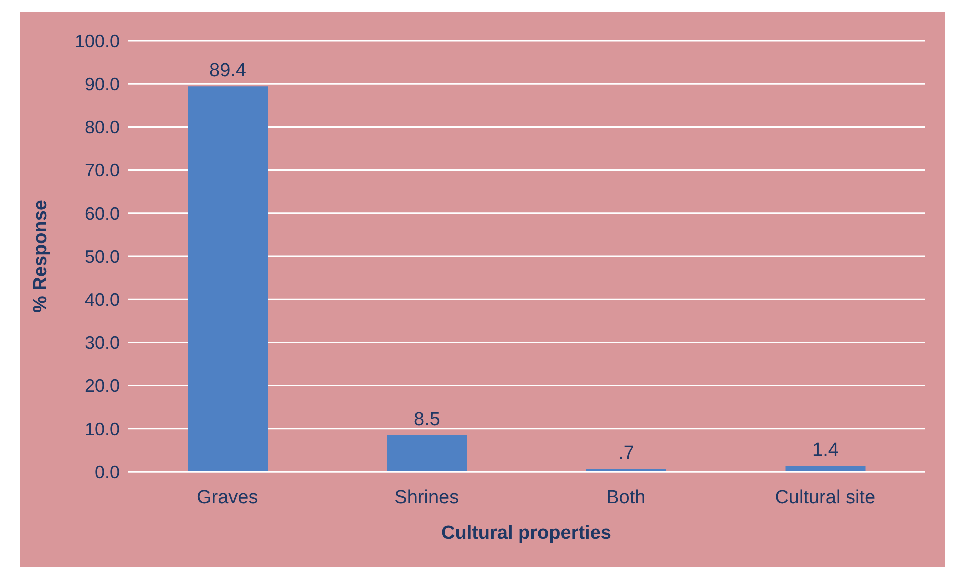 Image resolution: width=958 pixels, height=581 pixels. I want to click on x-axis-title: Cultural properties, so click(527, 533).